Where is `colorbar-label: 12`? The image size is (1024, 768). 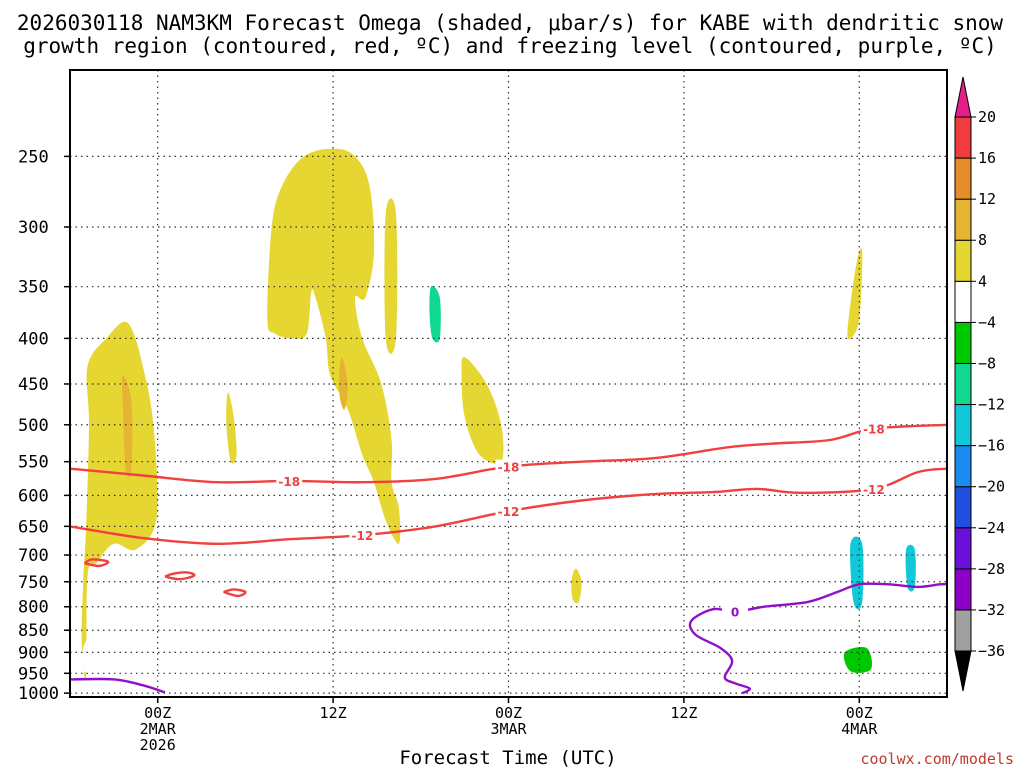
colorbar-label: 12 is located at coordinates (987, 199).